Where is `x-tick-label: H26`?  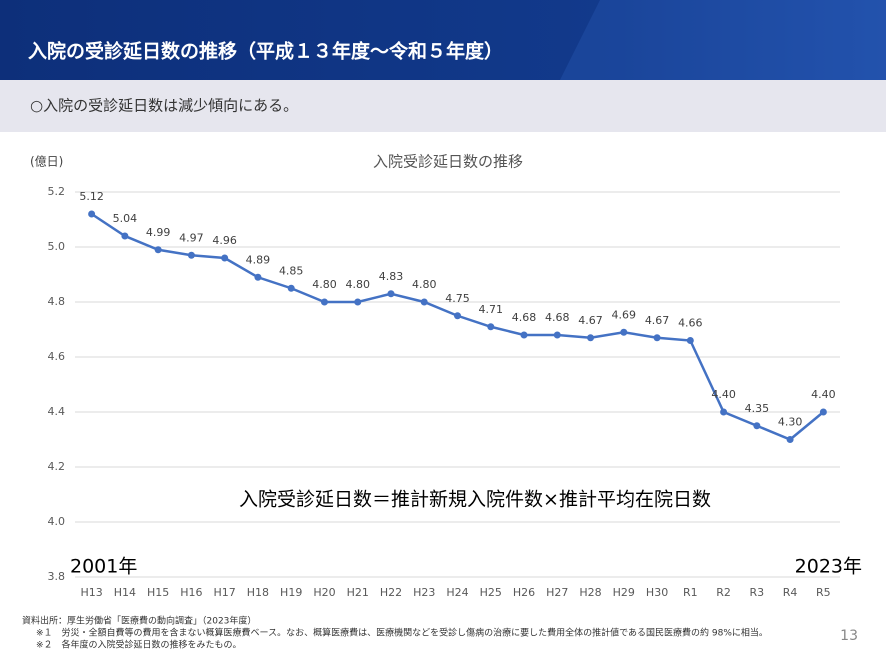 x-tick-label: H26 is located at coordinates (524, 592).